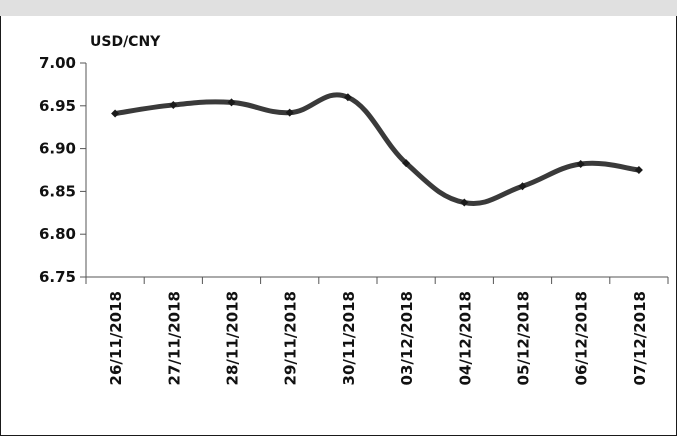  I want to click on x-tick-label: 27/11/2018, so click(174, 338).